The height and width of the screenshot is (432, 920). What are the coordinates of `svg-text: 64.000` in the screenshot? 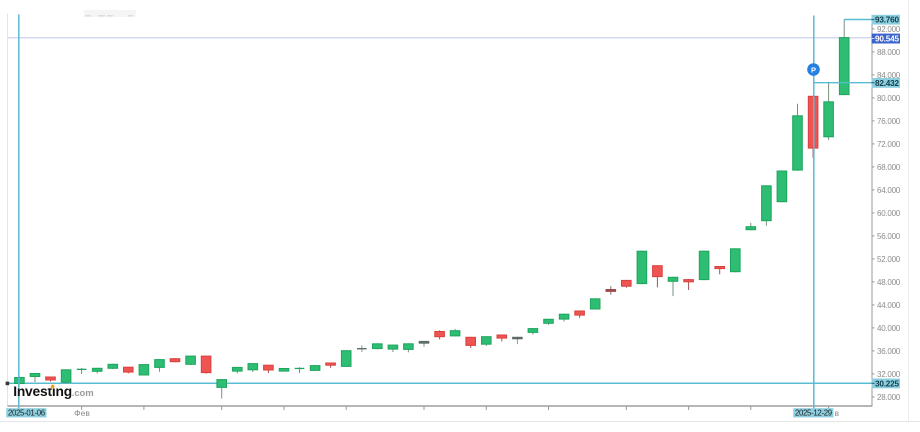 It's located at (889, 190).